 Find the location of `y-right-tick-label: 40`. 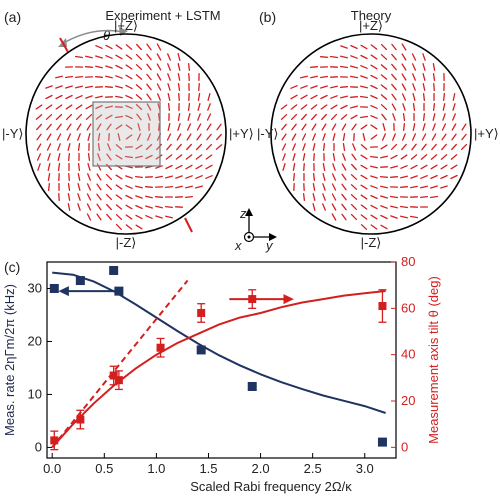

y-right-tick-label: 40 is located at coordinates (408, 354).